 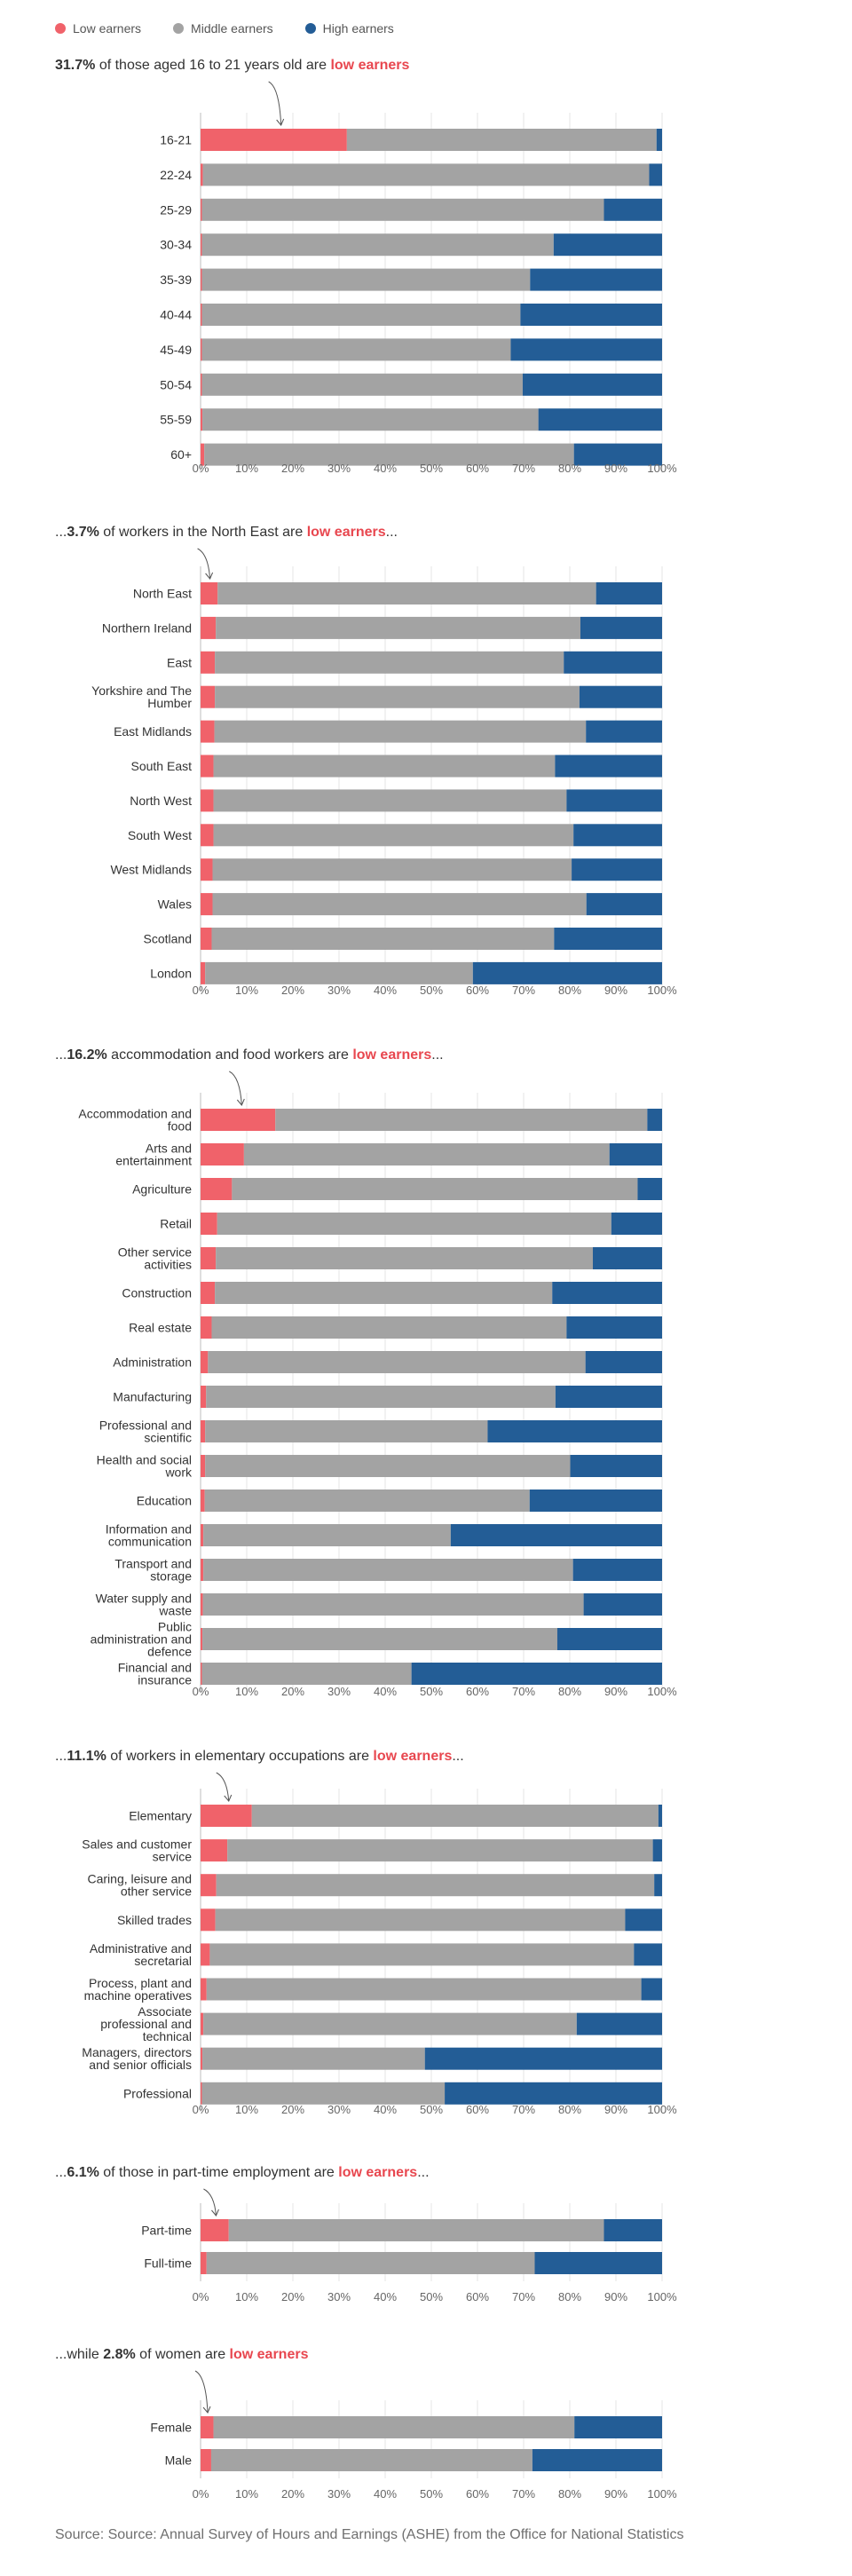 I want to click on bar-low-west-midlands, so click(x=207, y=869).